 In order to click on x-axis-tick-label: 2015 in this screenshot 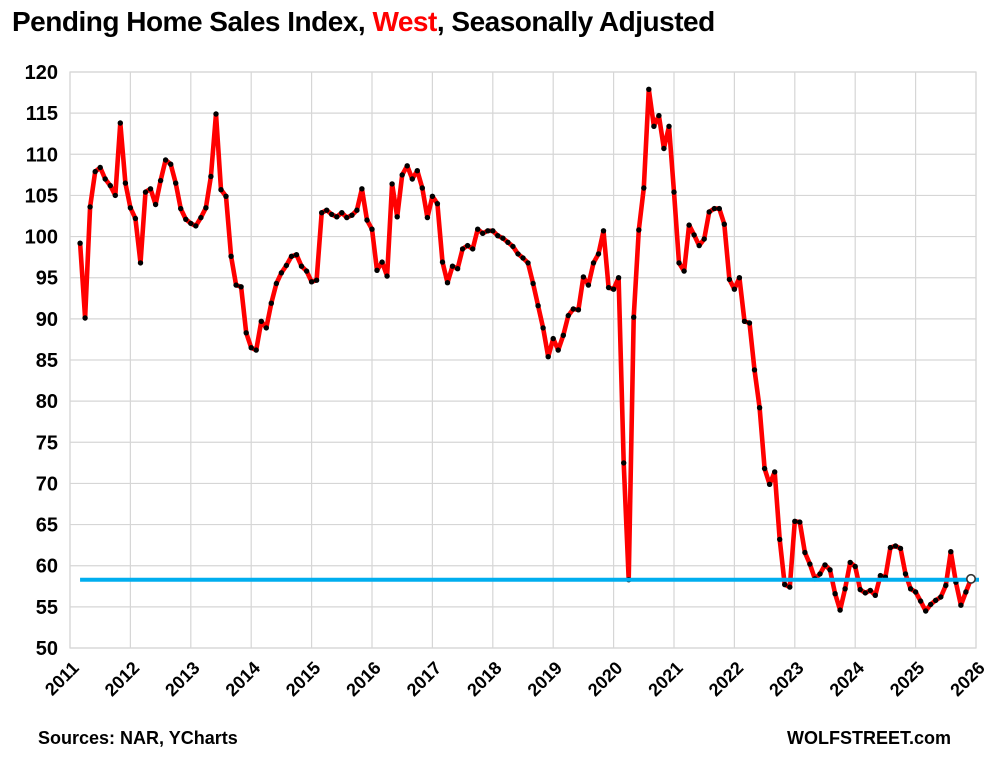, I will do `click(303, 679)`.